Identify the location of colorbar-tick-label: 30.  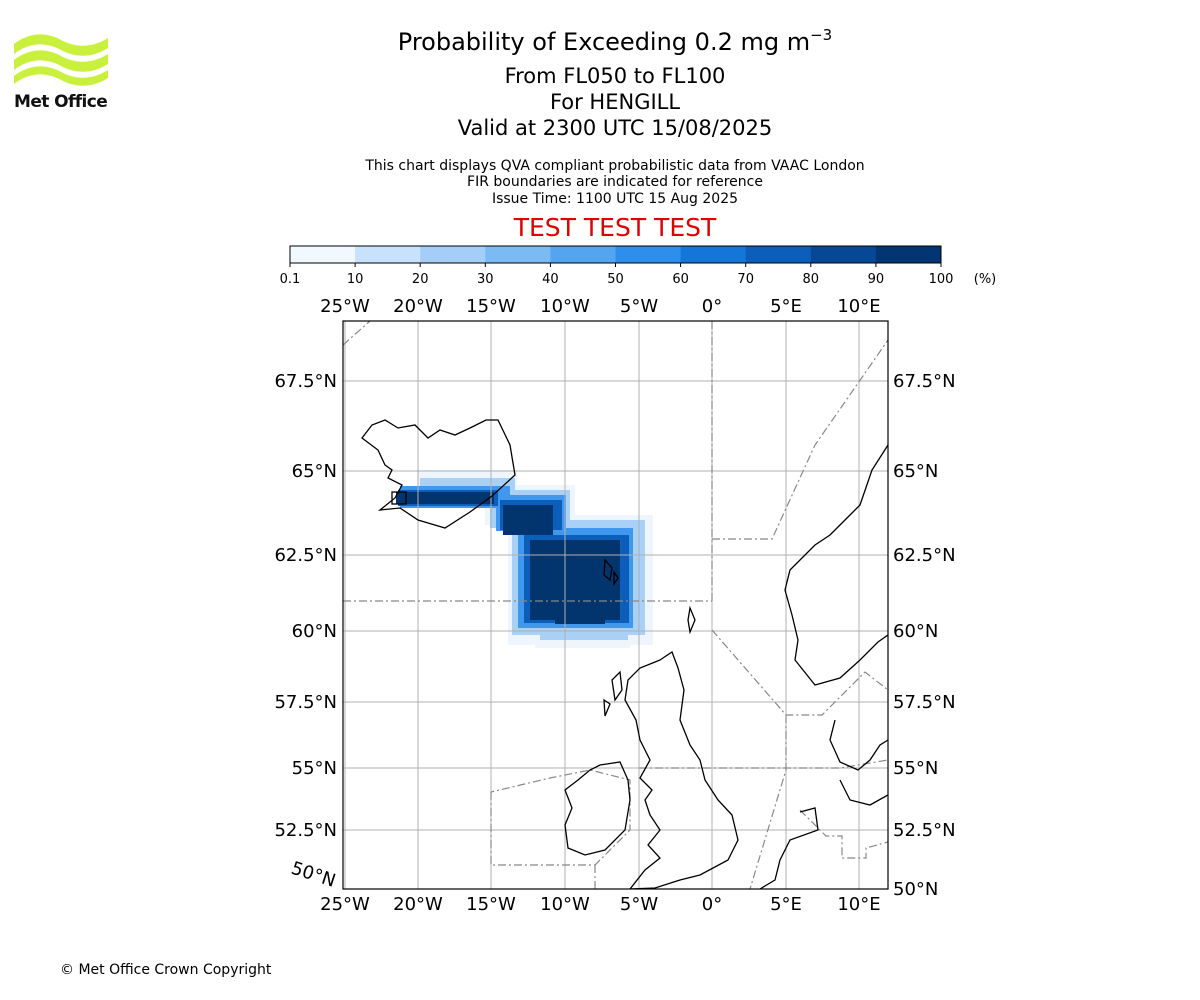
(485, 279).